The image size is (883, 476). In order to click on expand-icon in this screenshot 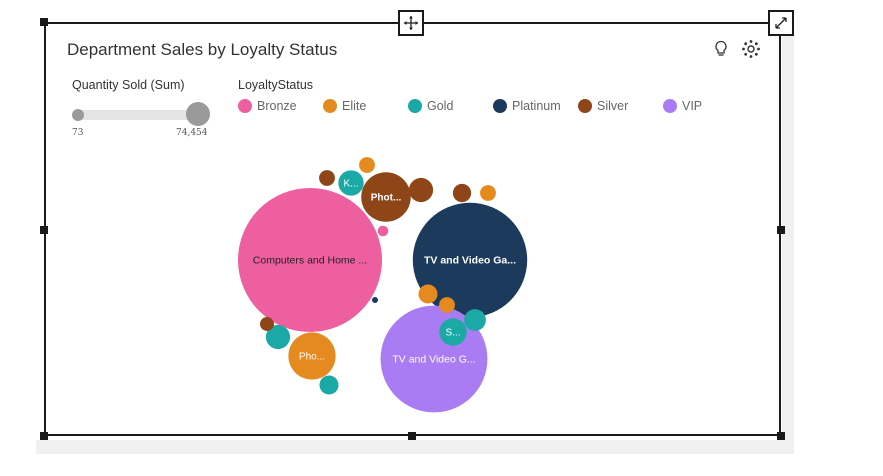, I will do `click(781, 23)`.